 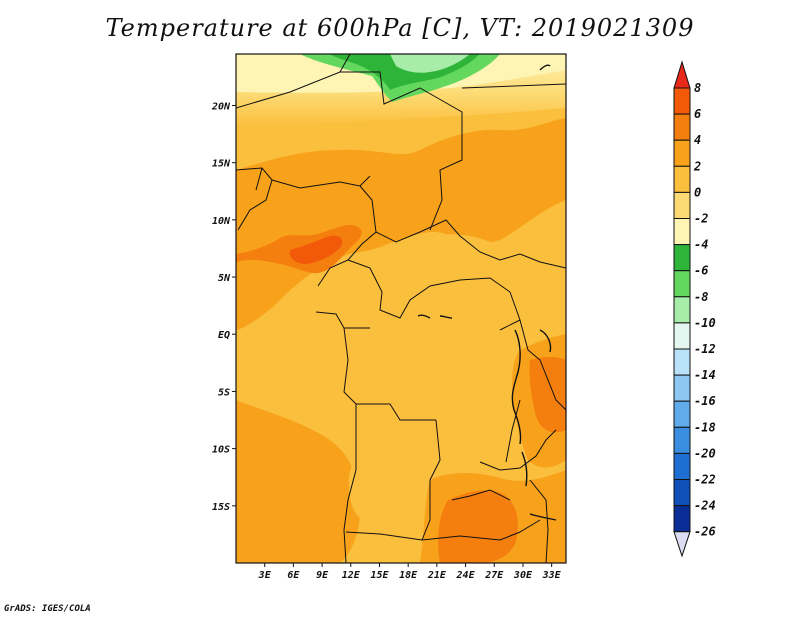 I want to click on colorbar-label-4: 0, so click(x=697, y=192).